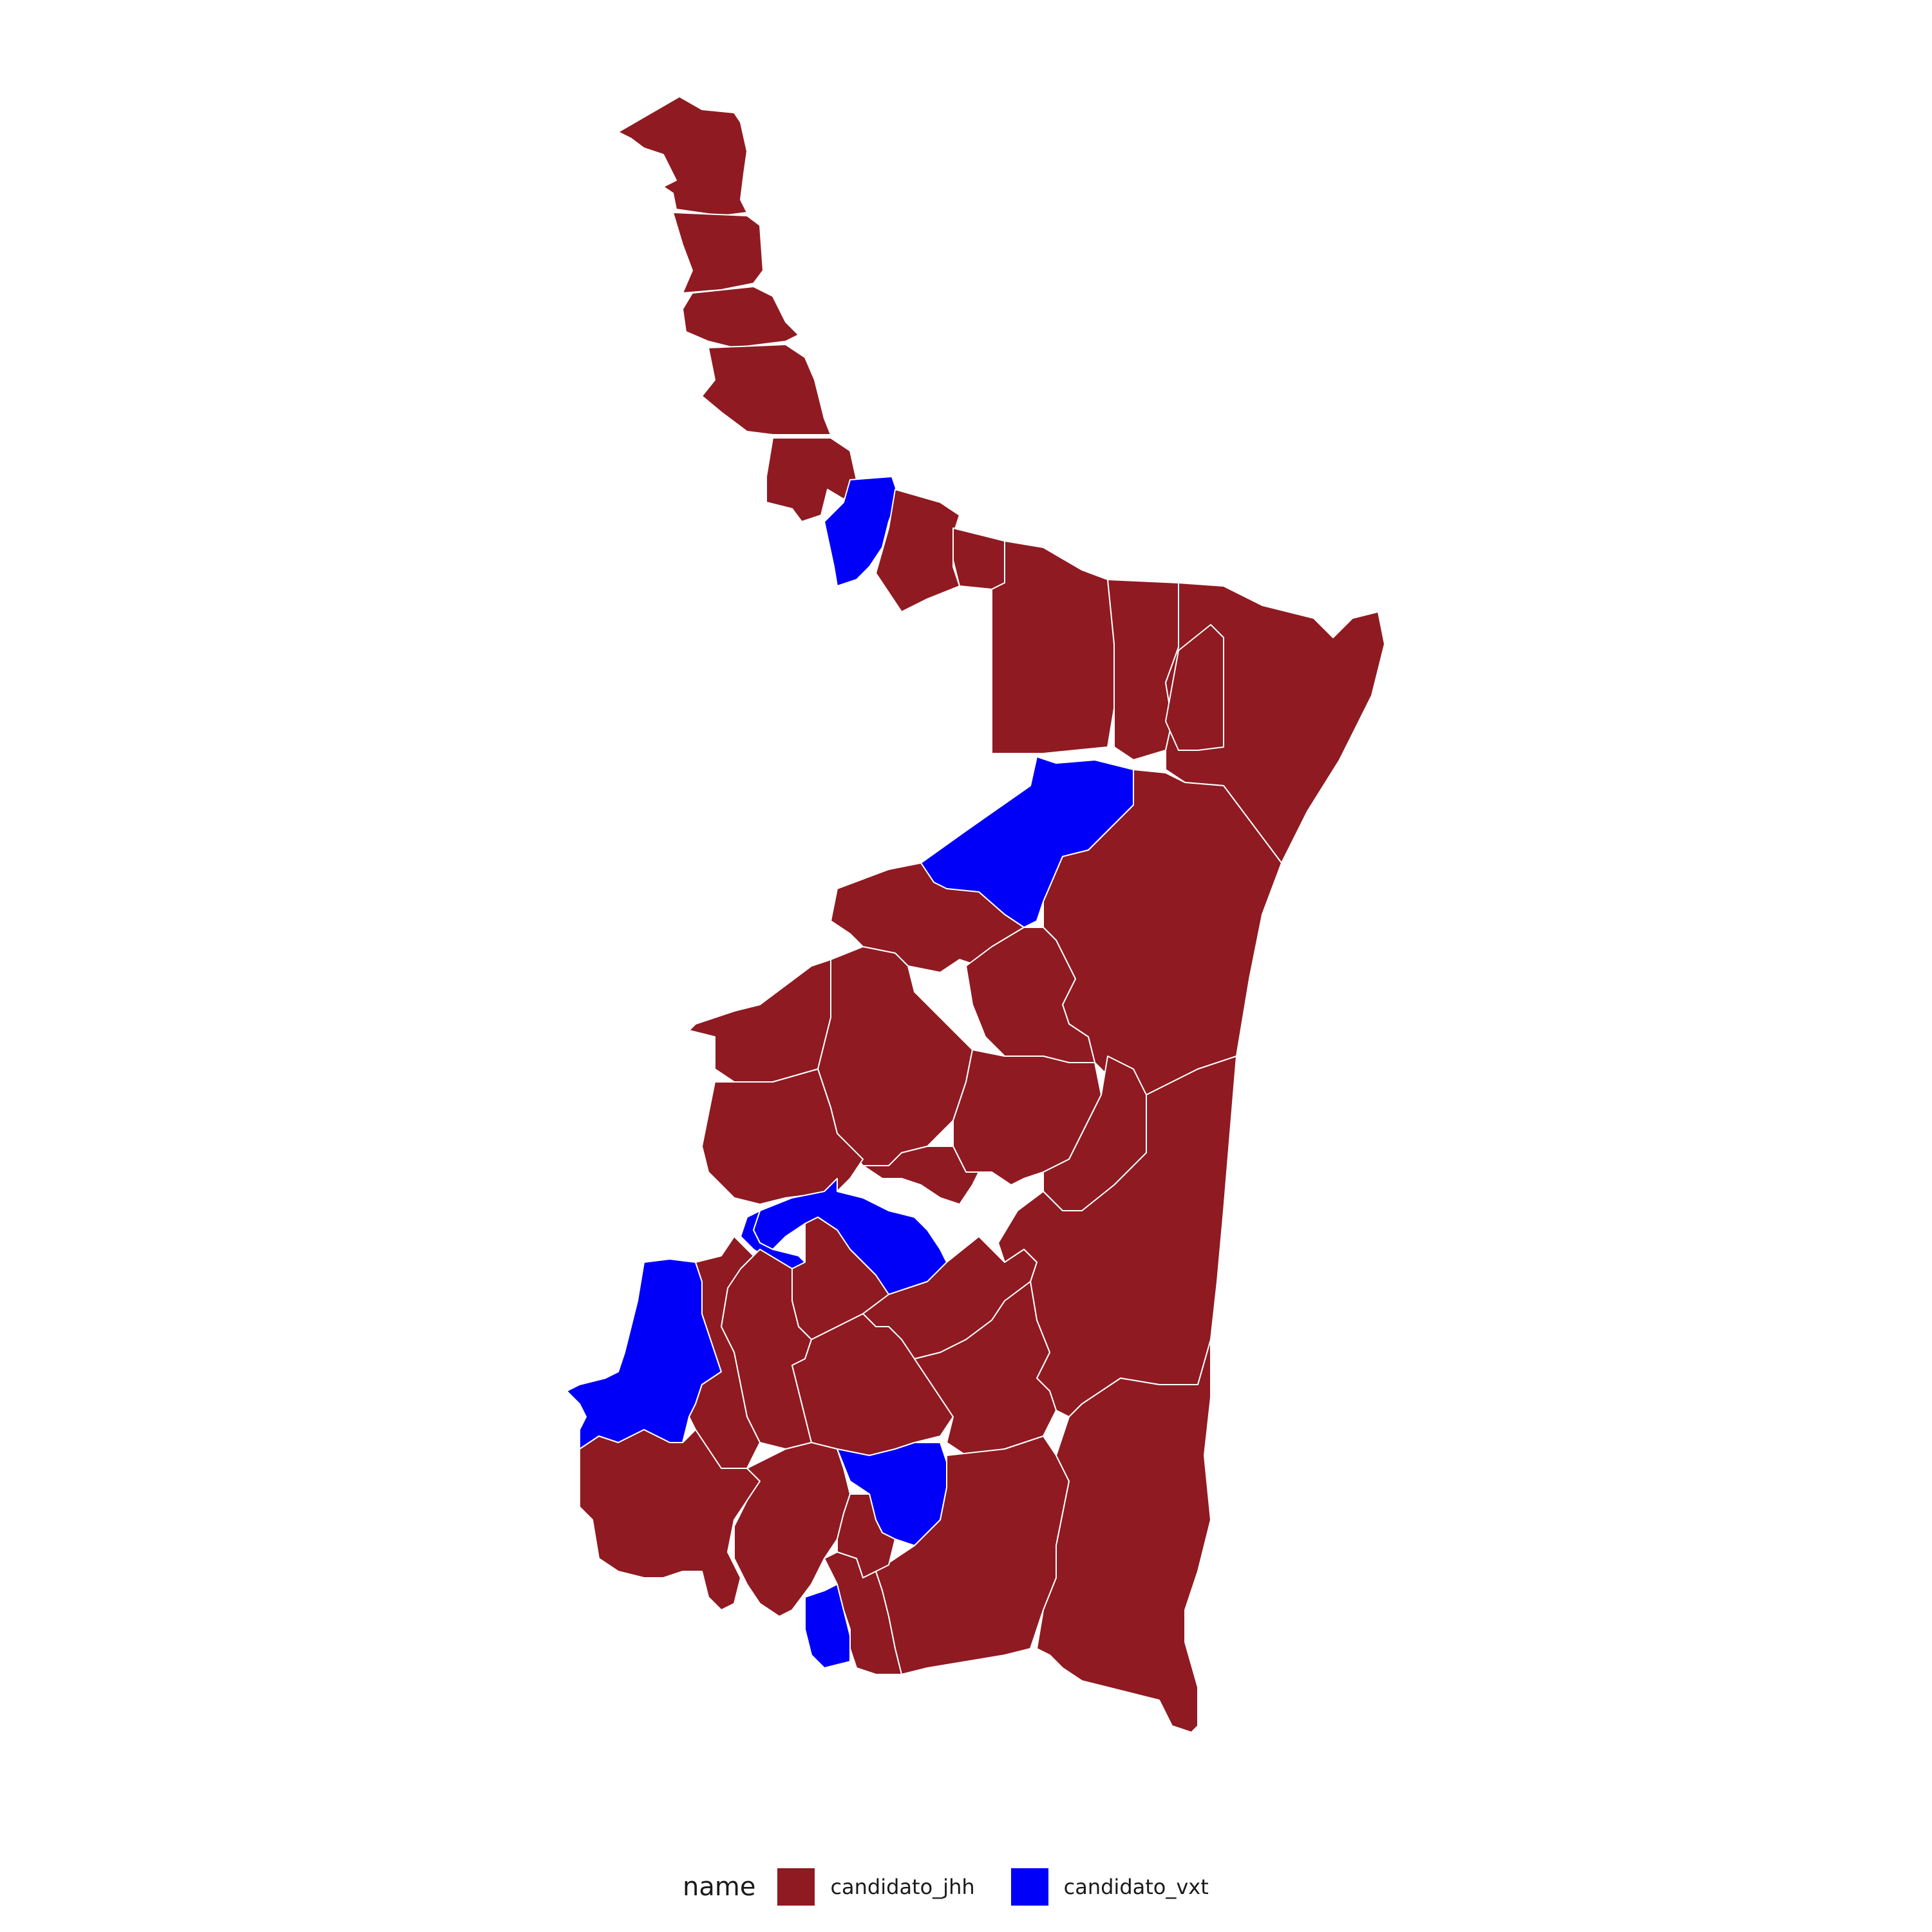 This screenshot has width=1932, height=1932. I want to click on municipality-n2, so click(718, 253).